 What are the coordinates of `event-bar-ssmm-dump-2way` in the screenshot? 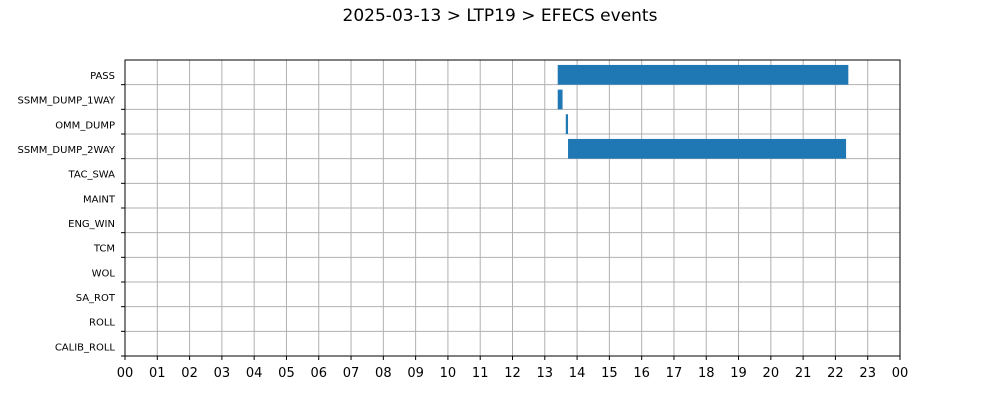 It's located at (707, 148).